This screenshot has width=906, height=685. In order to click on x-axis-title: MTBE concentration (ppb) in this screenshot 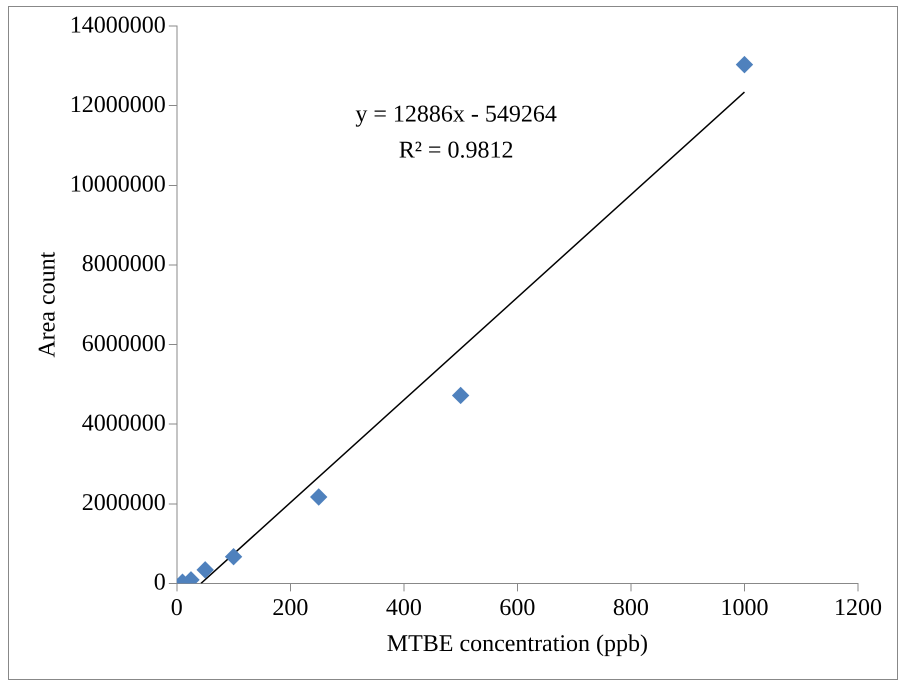, I will do `click(517, 643)`.